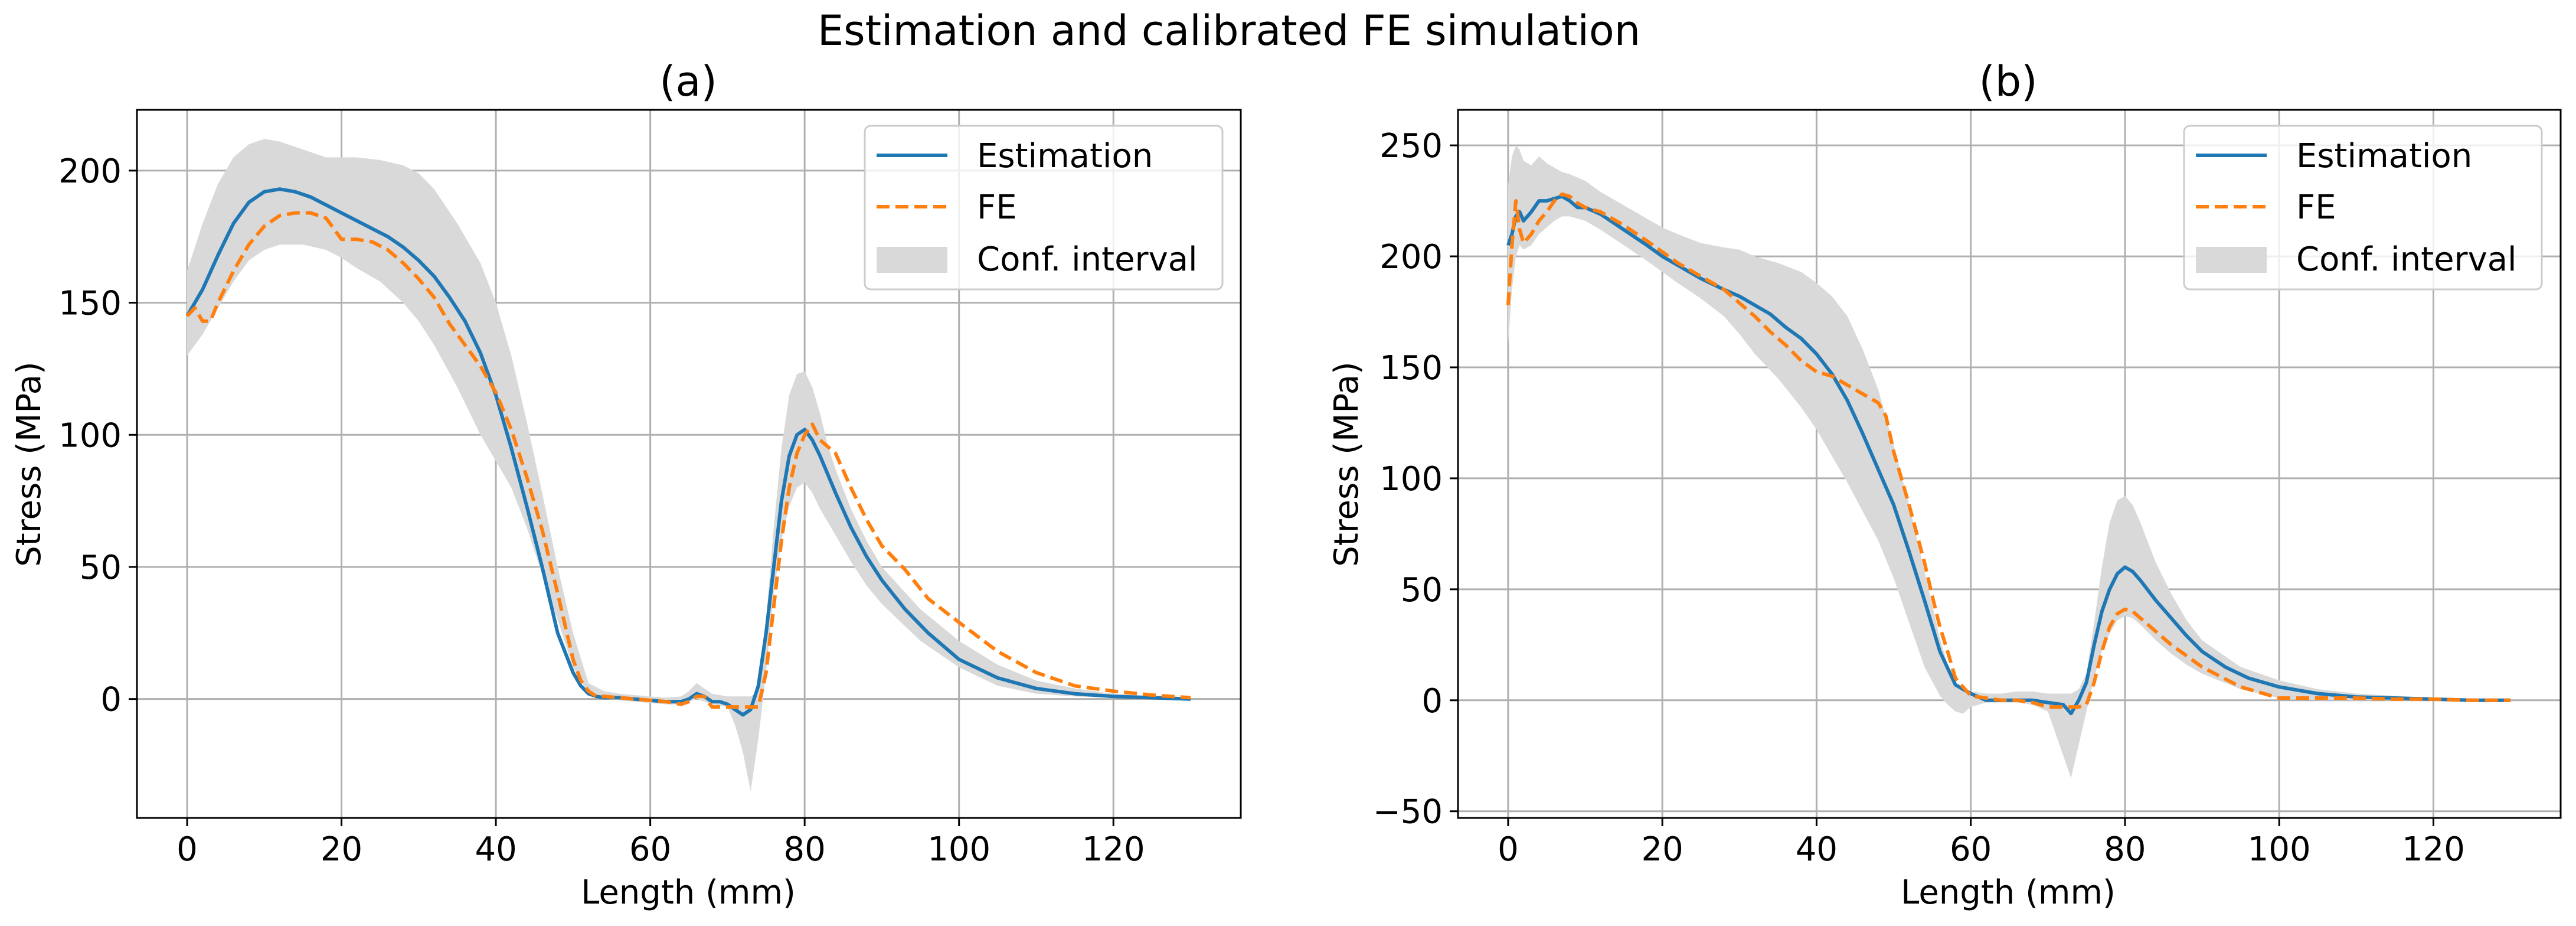  I want to click on chart-b-x-tick-label-0: 0, so click(1508, 849).